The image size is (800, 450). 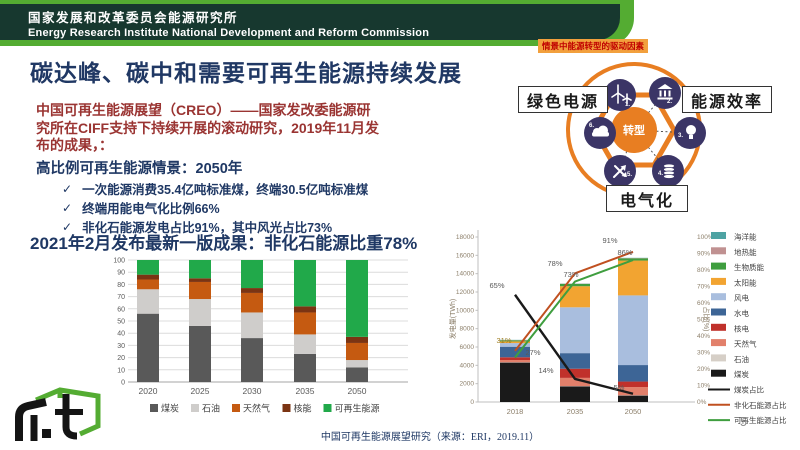 I want to click on page-number: 5, so click(x=743, y=422).